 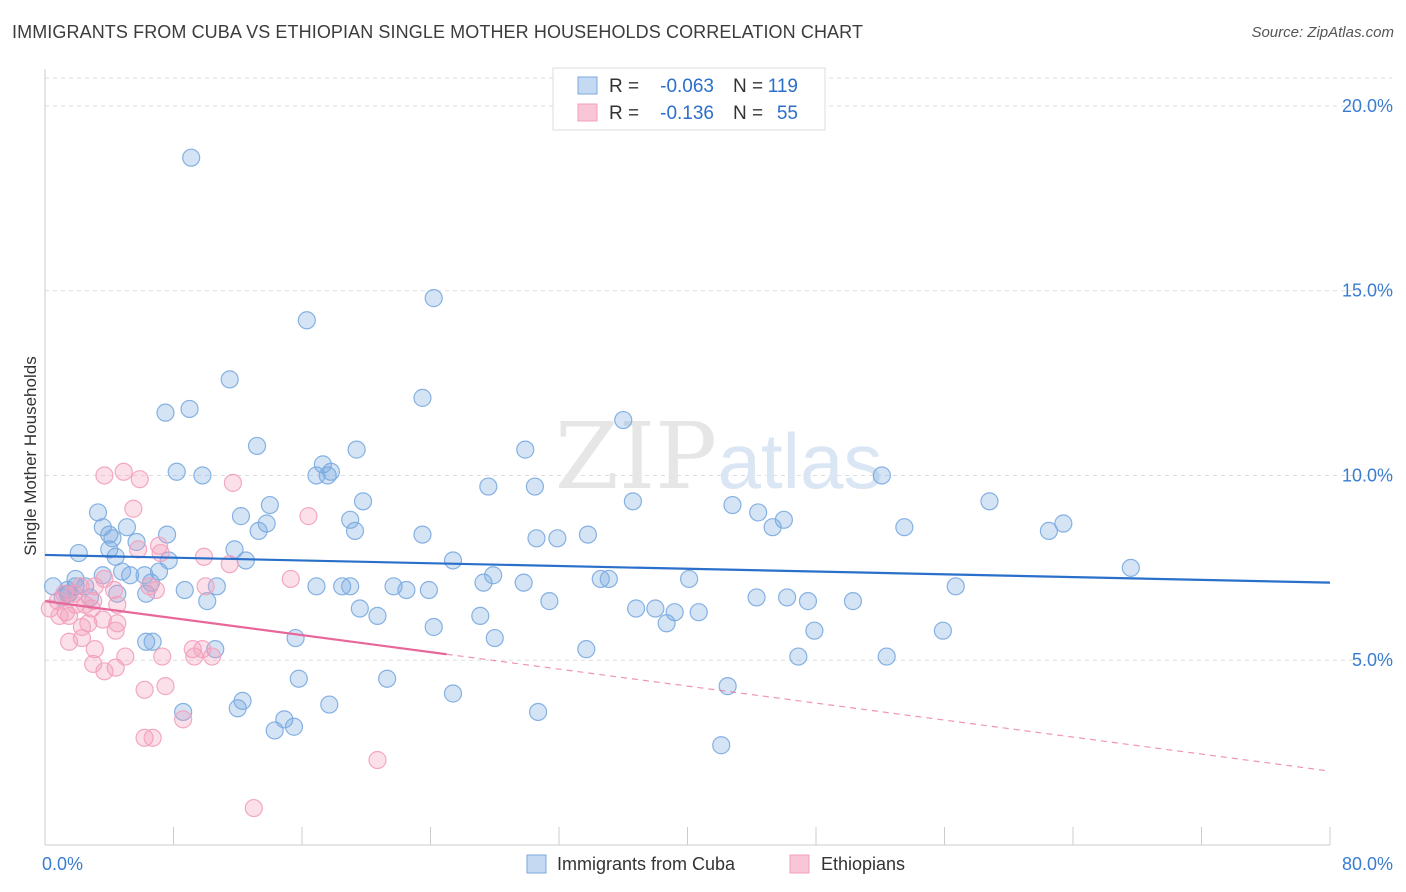 What do you see at coordinates (587, 85) in the screenshot?
I see `stats-swatch-cuba` at bounding box center [587, 85].